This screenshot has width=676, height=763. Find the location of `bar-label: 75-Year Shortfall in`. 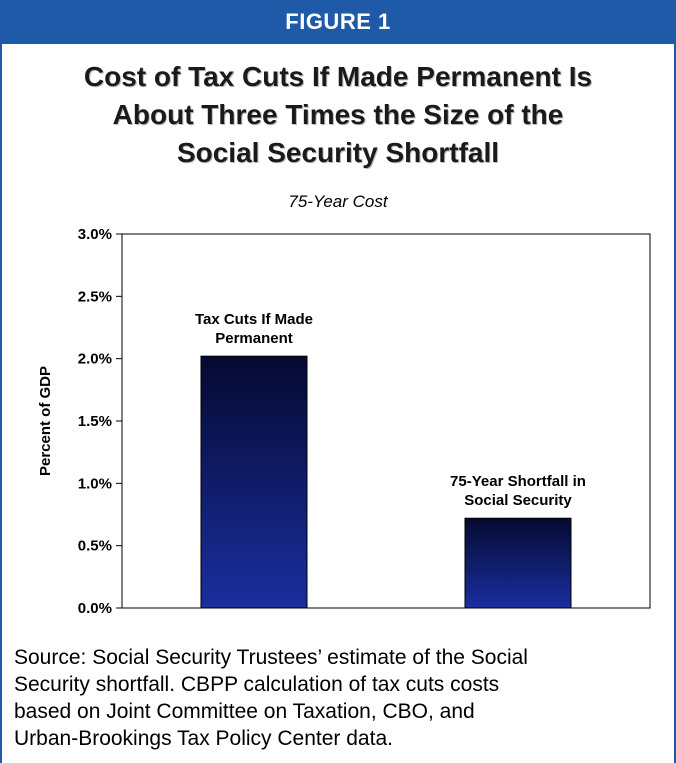

bar-label: 75-Year Shortfall in is located at coordinates (518, 481).